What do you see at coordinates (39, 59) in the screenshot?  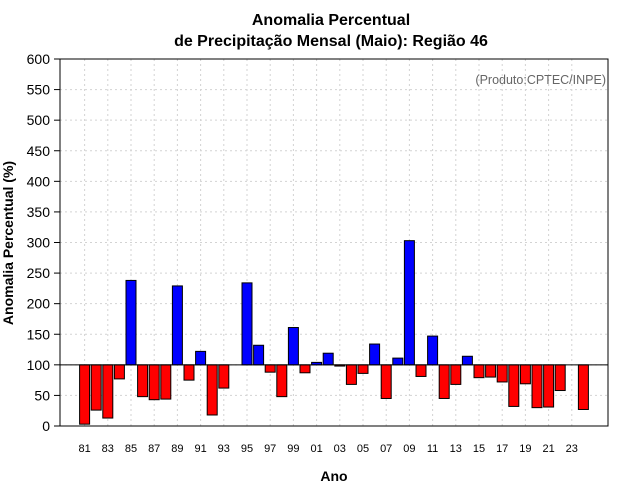 I see `y-tick-label: 600` at bounding box center [39, 59].